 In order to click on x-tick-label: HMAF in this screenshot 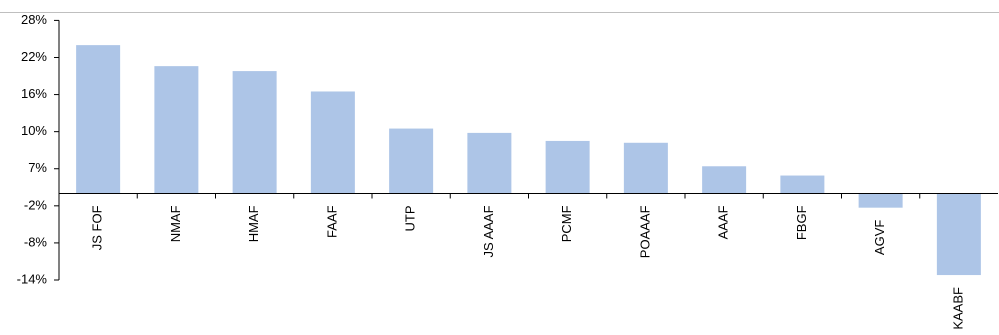, I will do `click(253, 223)`.